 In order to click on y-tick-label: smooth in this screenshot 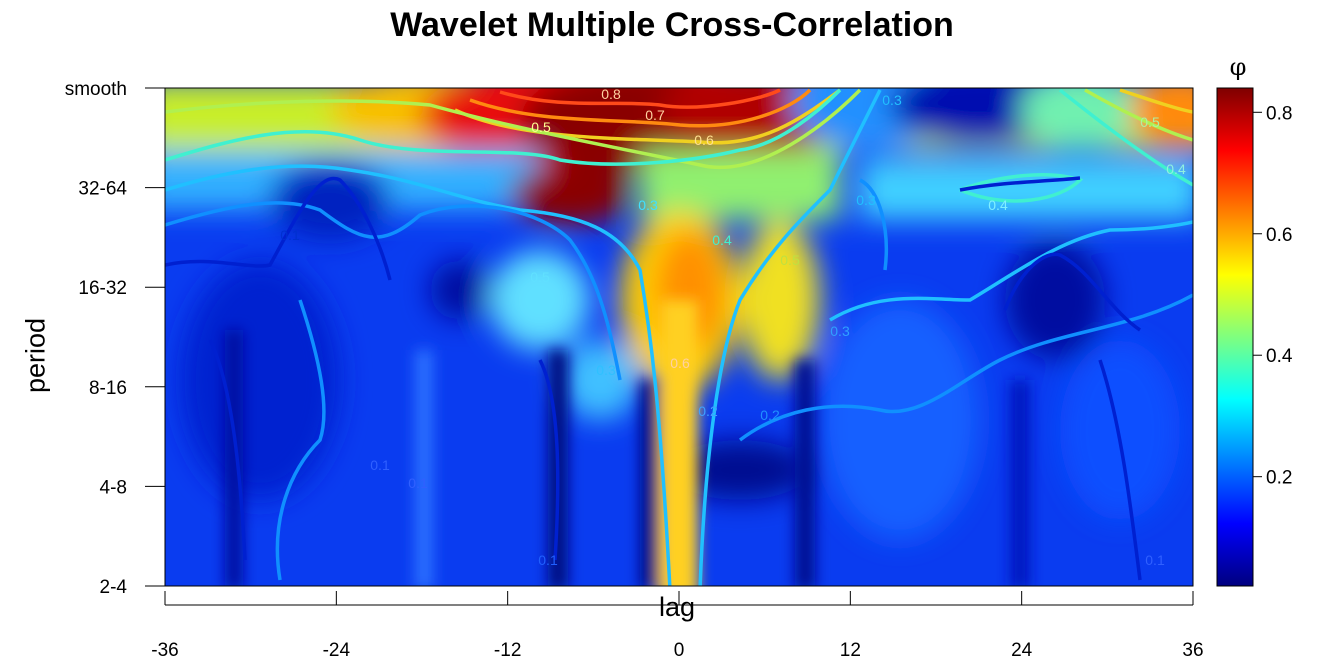, I will do `click(96, 89)`.